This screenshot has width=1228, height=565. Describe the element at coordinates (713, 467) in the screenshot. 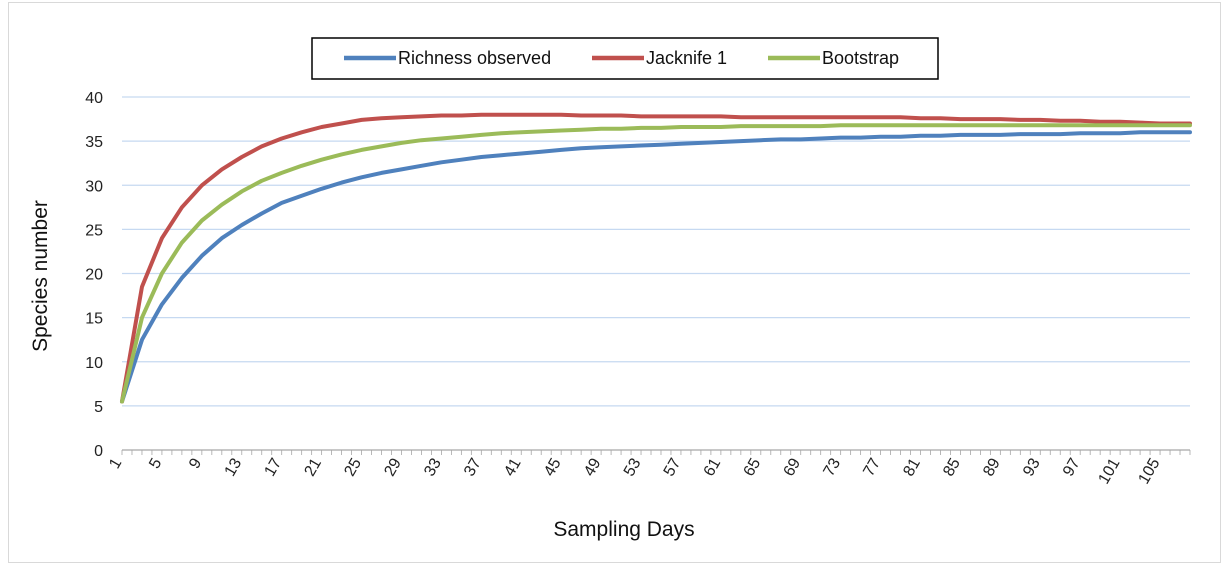

I see `x-tick-label: 61` at that location.